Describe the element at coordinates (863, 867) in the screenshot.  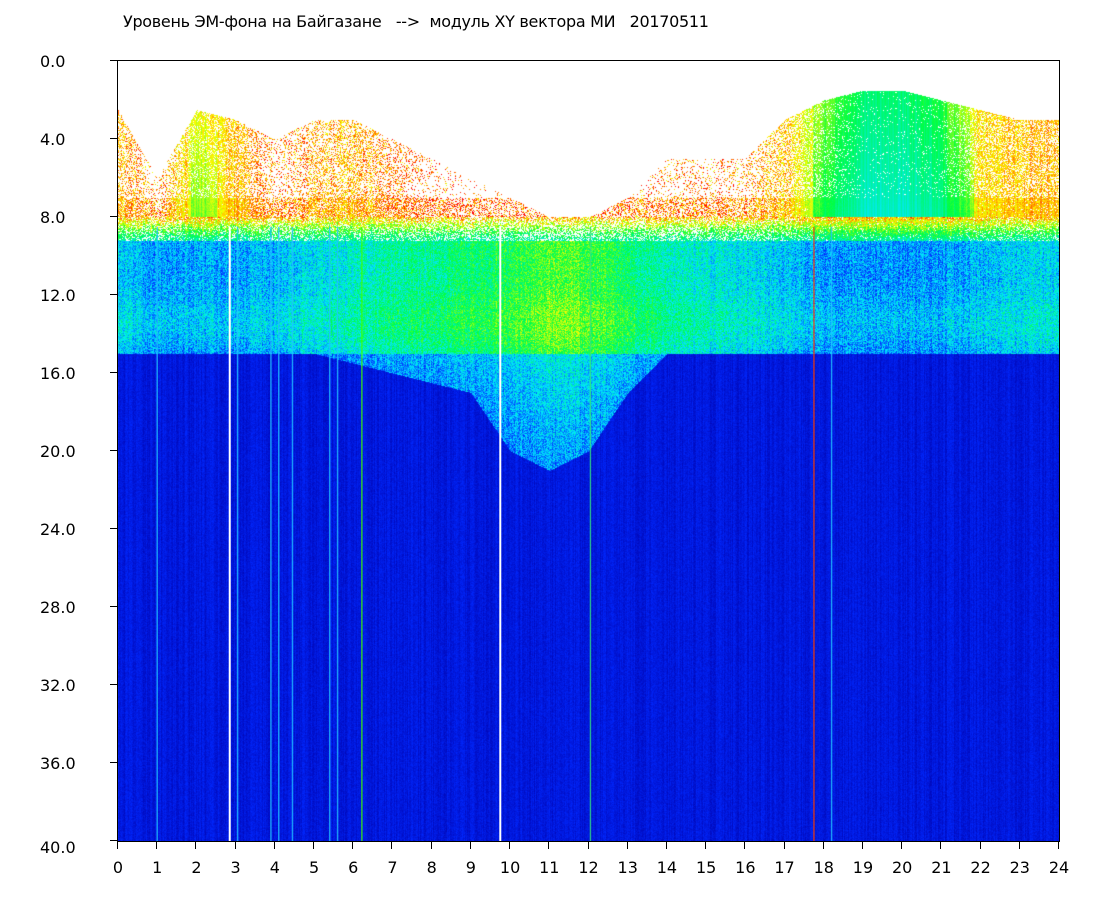
I see `x-tick-label: 19` at that location.